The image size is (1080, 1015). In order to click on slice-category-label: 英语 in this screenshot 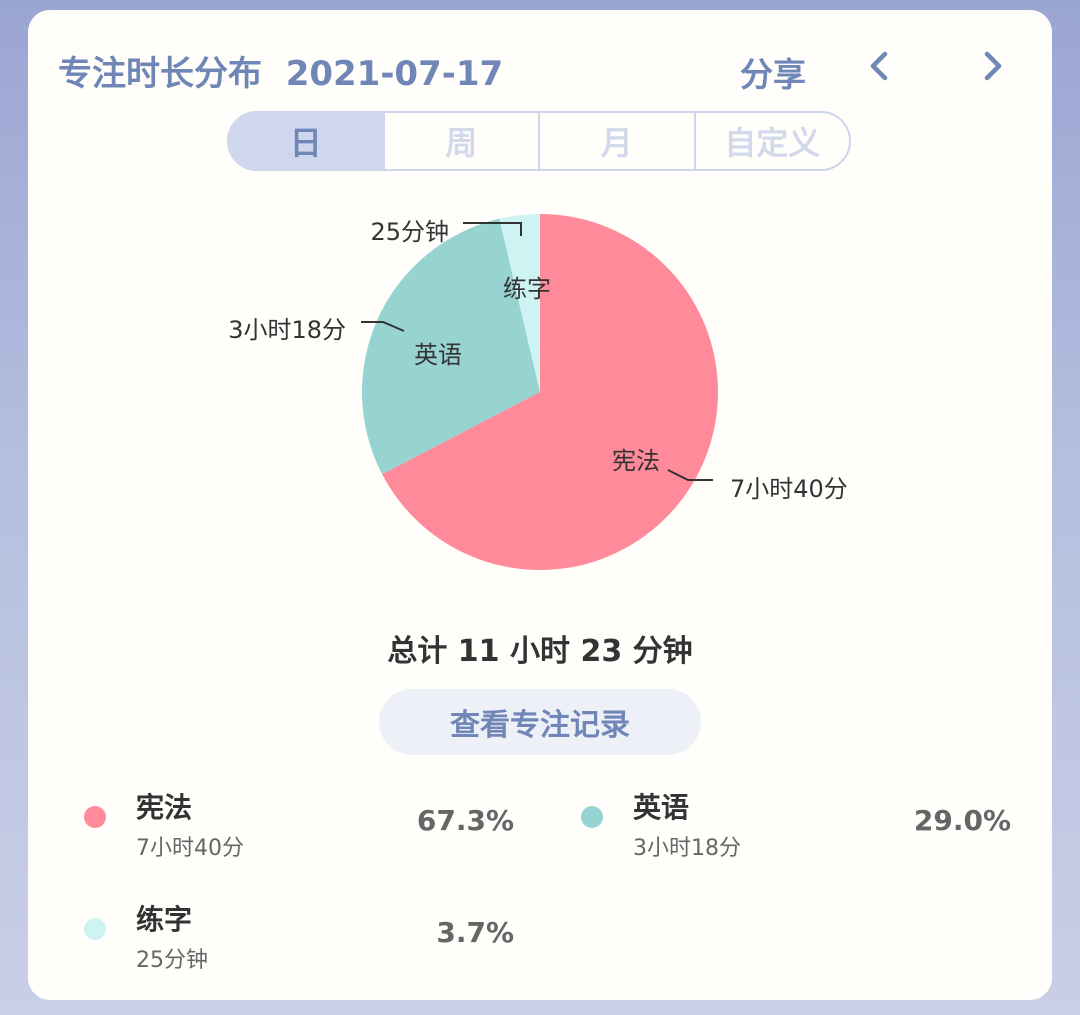, I will do `click(438, 355)`.